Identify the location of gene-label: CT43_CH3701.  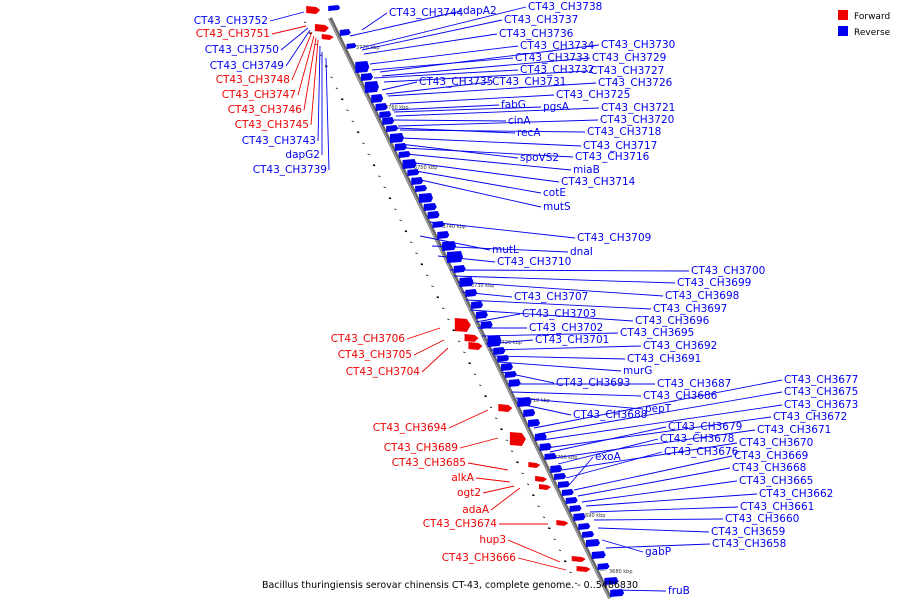
(572, 340).